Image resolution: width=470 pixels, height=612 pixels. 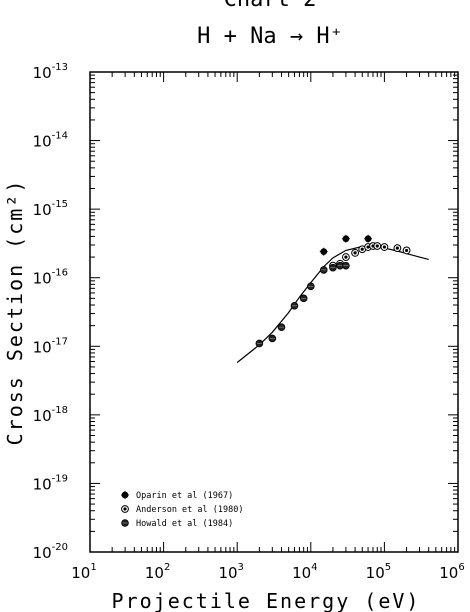 What do you see at coordinates (267, 572) in the screenshot?
I see `x-tick-labels: 10¹ 10² 10³ 10⁴ 10⁵ 10⁶` at bounding box center [267, 572].